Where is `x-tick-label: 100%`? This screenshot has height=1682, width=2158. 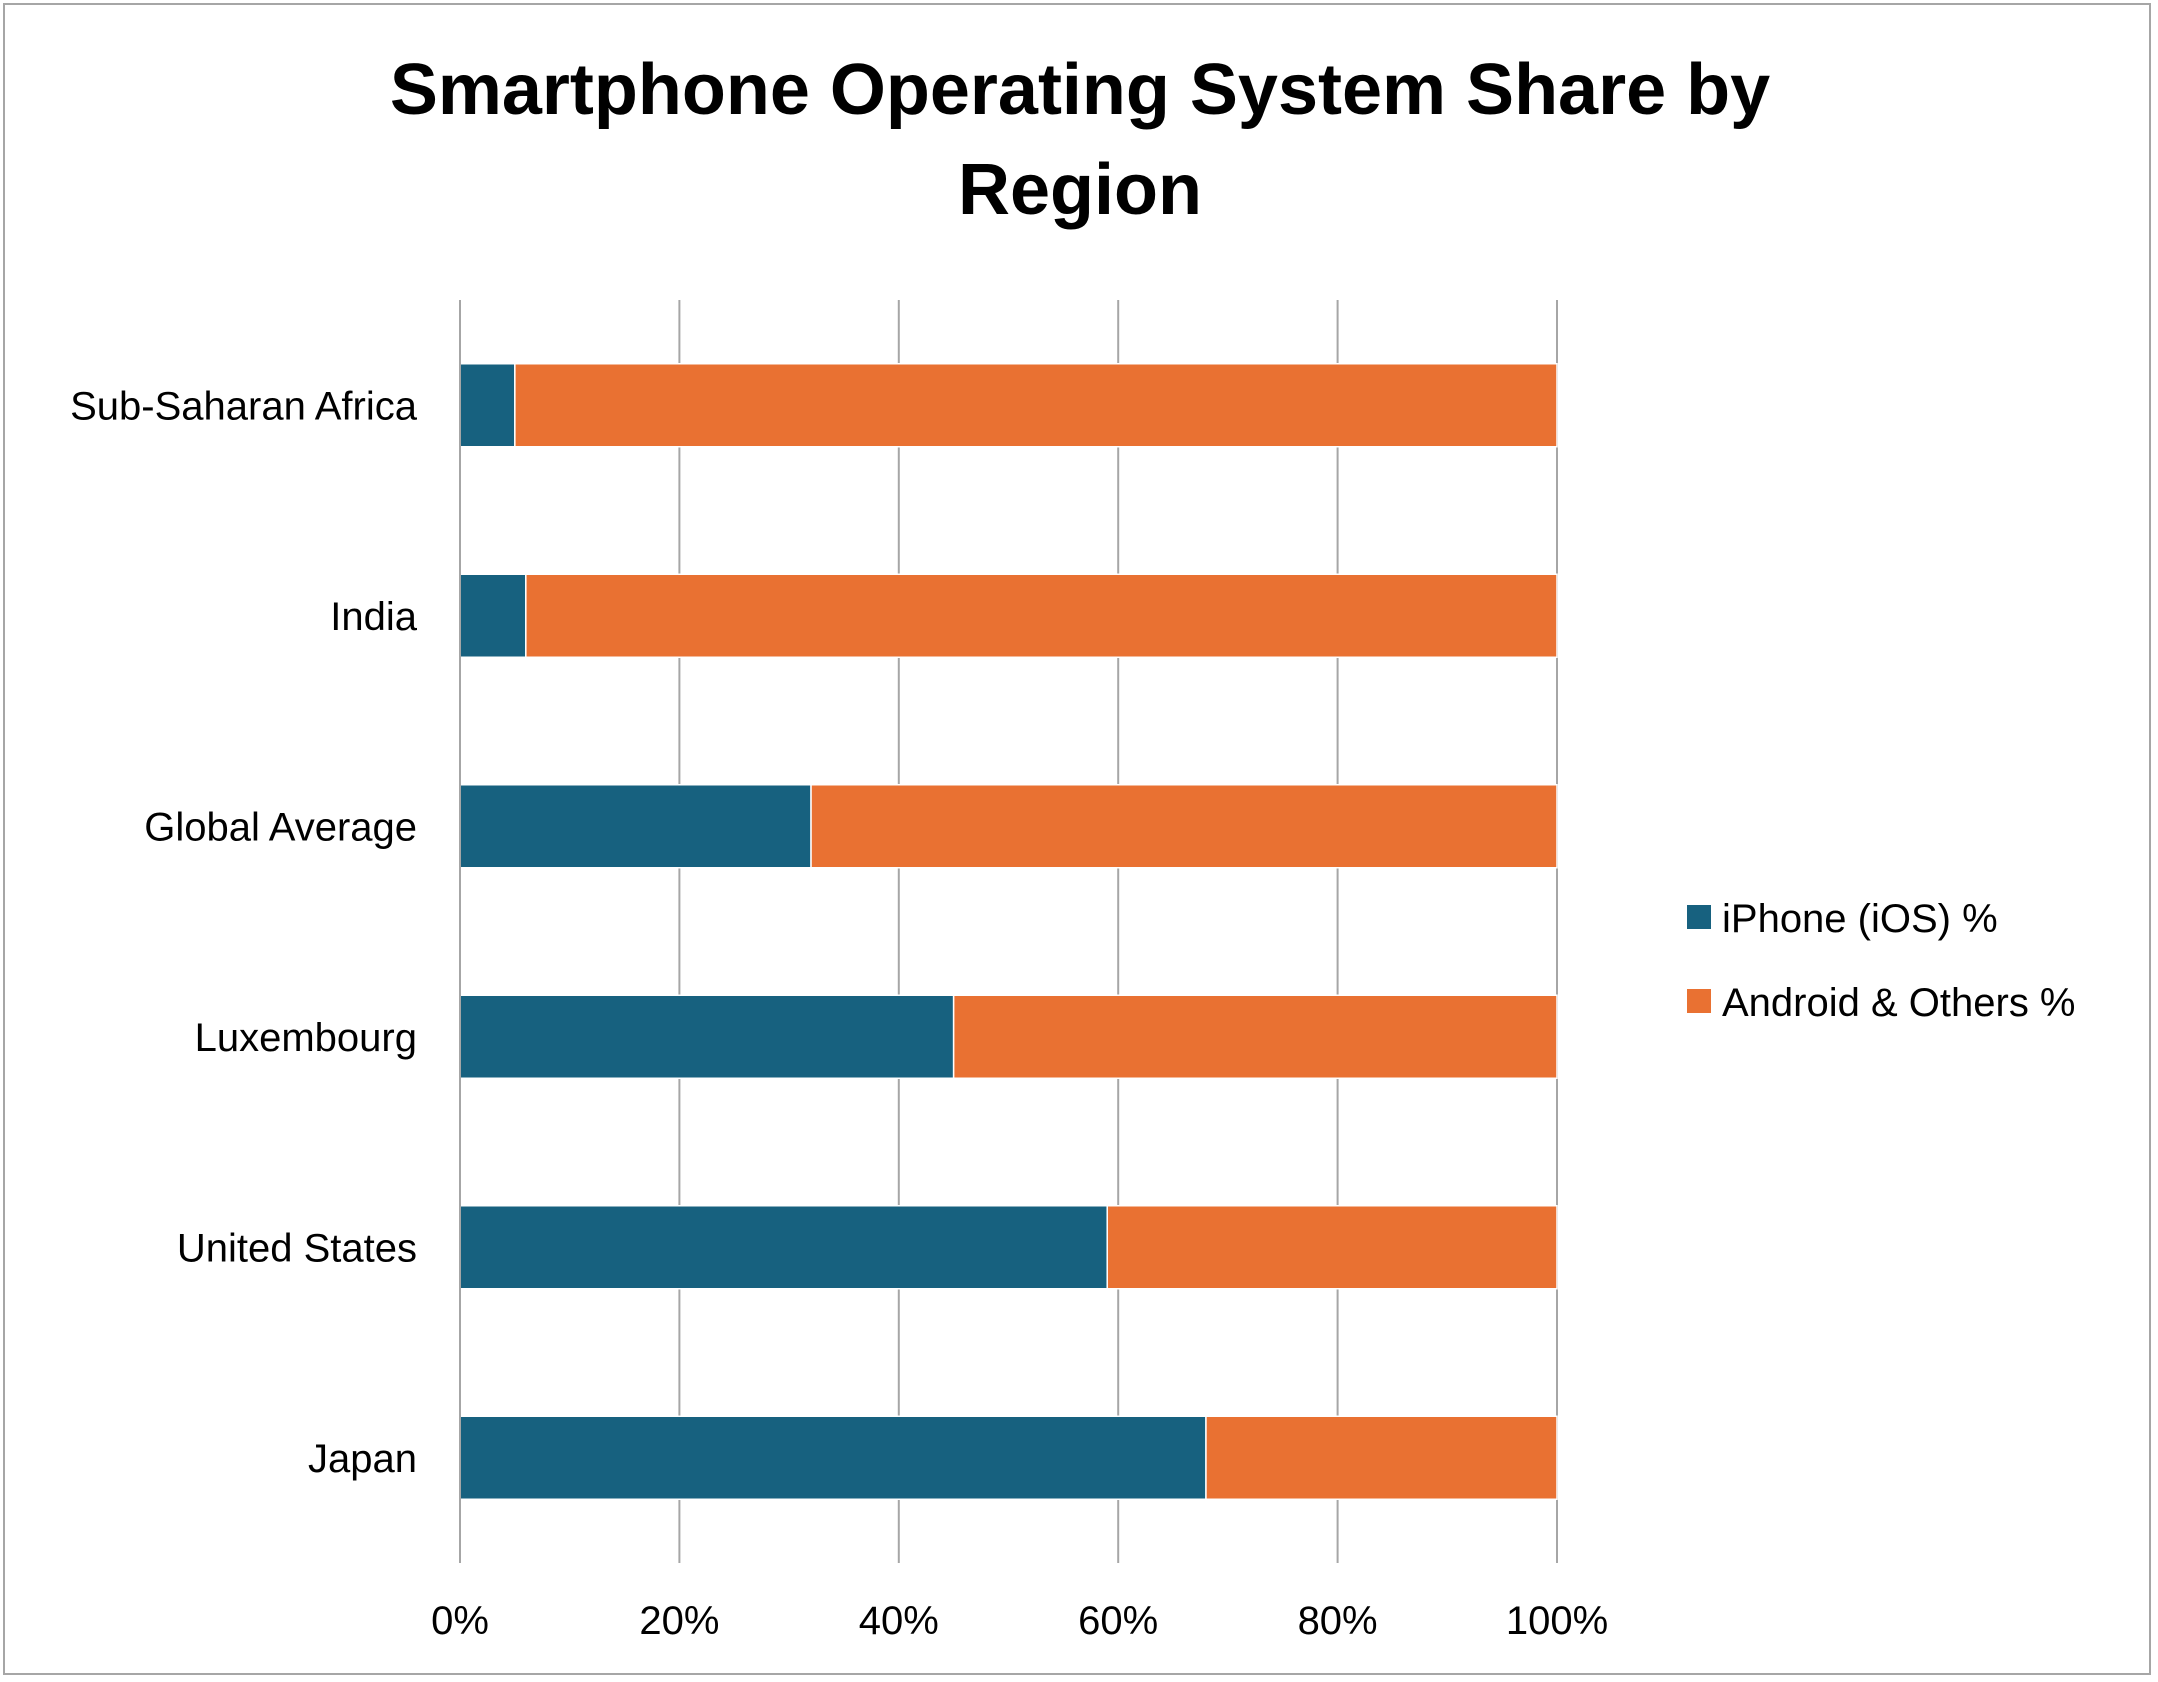 x-tick-label: 100% is located at coordinates (1557, 1621).